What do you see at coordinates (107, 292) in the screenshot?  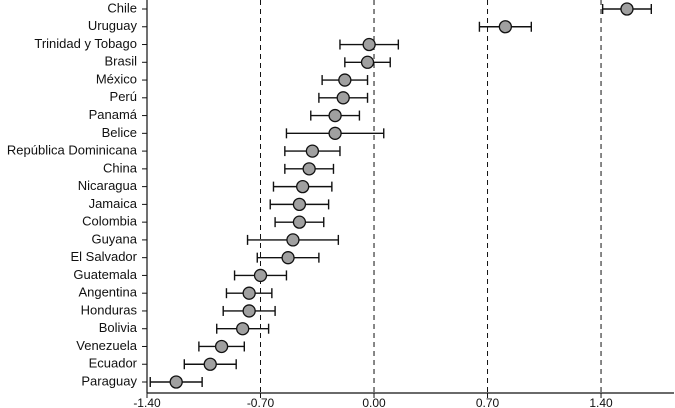 I see `y-tick-label: Angentina` at bounding box center [107, 292].